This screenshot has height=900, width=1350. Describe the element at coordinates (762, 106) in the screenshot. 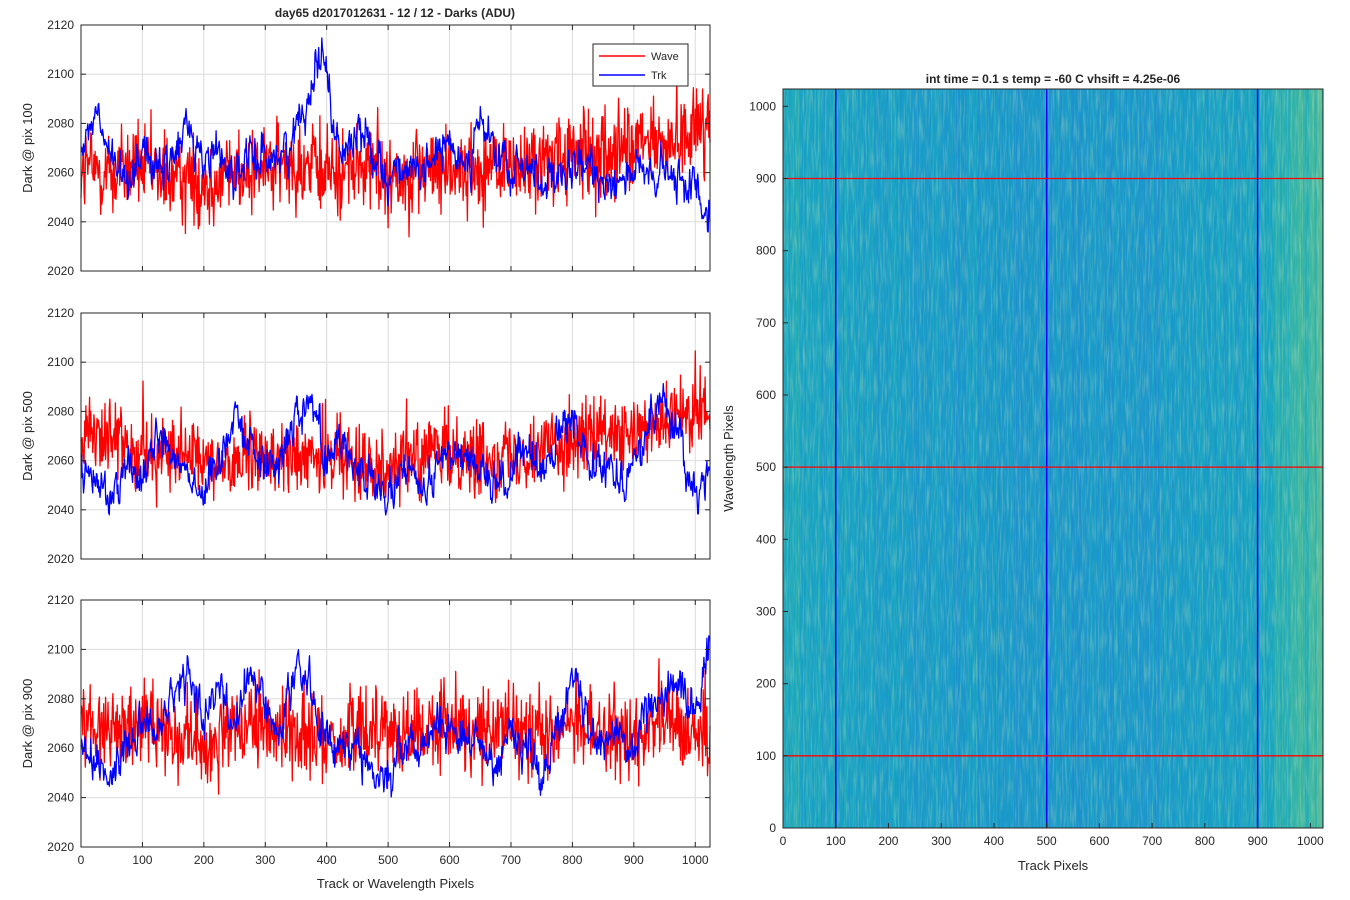

I see `y-tick-label: 1000` at that location.